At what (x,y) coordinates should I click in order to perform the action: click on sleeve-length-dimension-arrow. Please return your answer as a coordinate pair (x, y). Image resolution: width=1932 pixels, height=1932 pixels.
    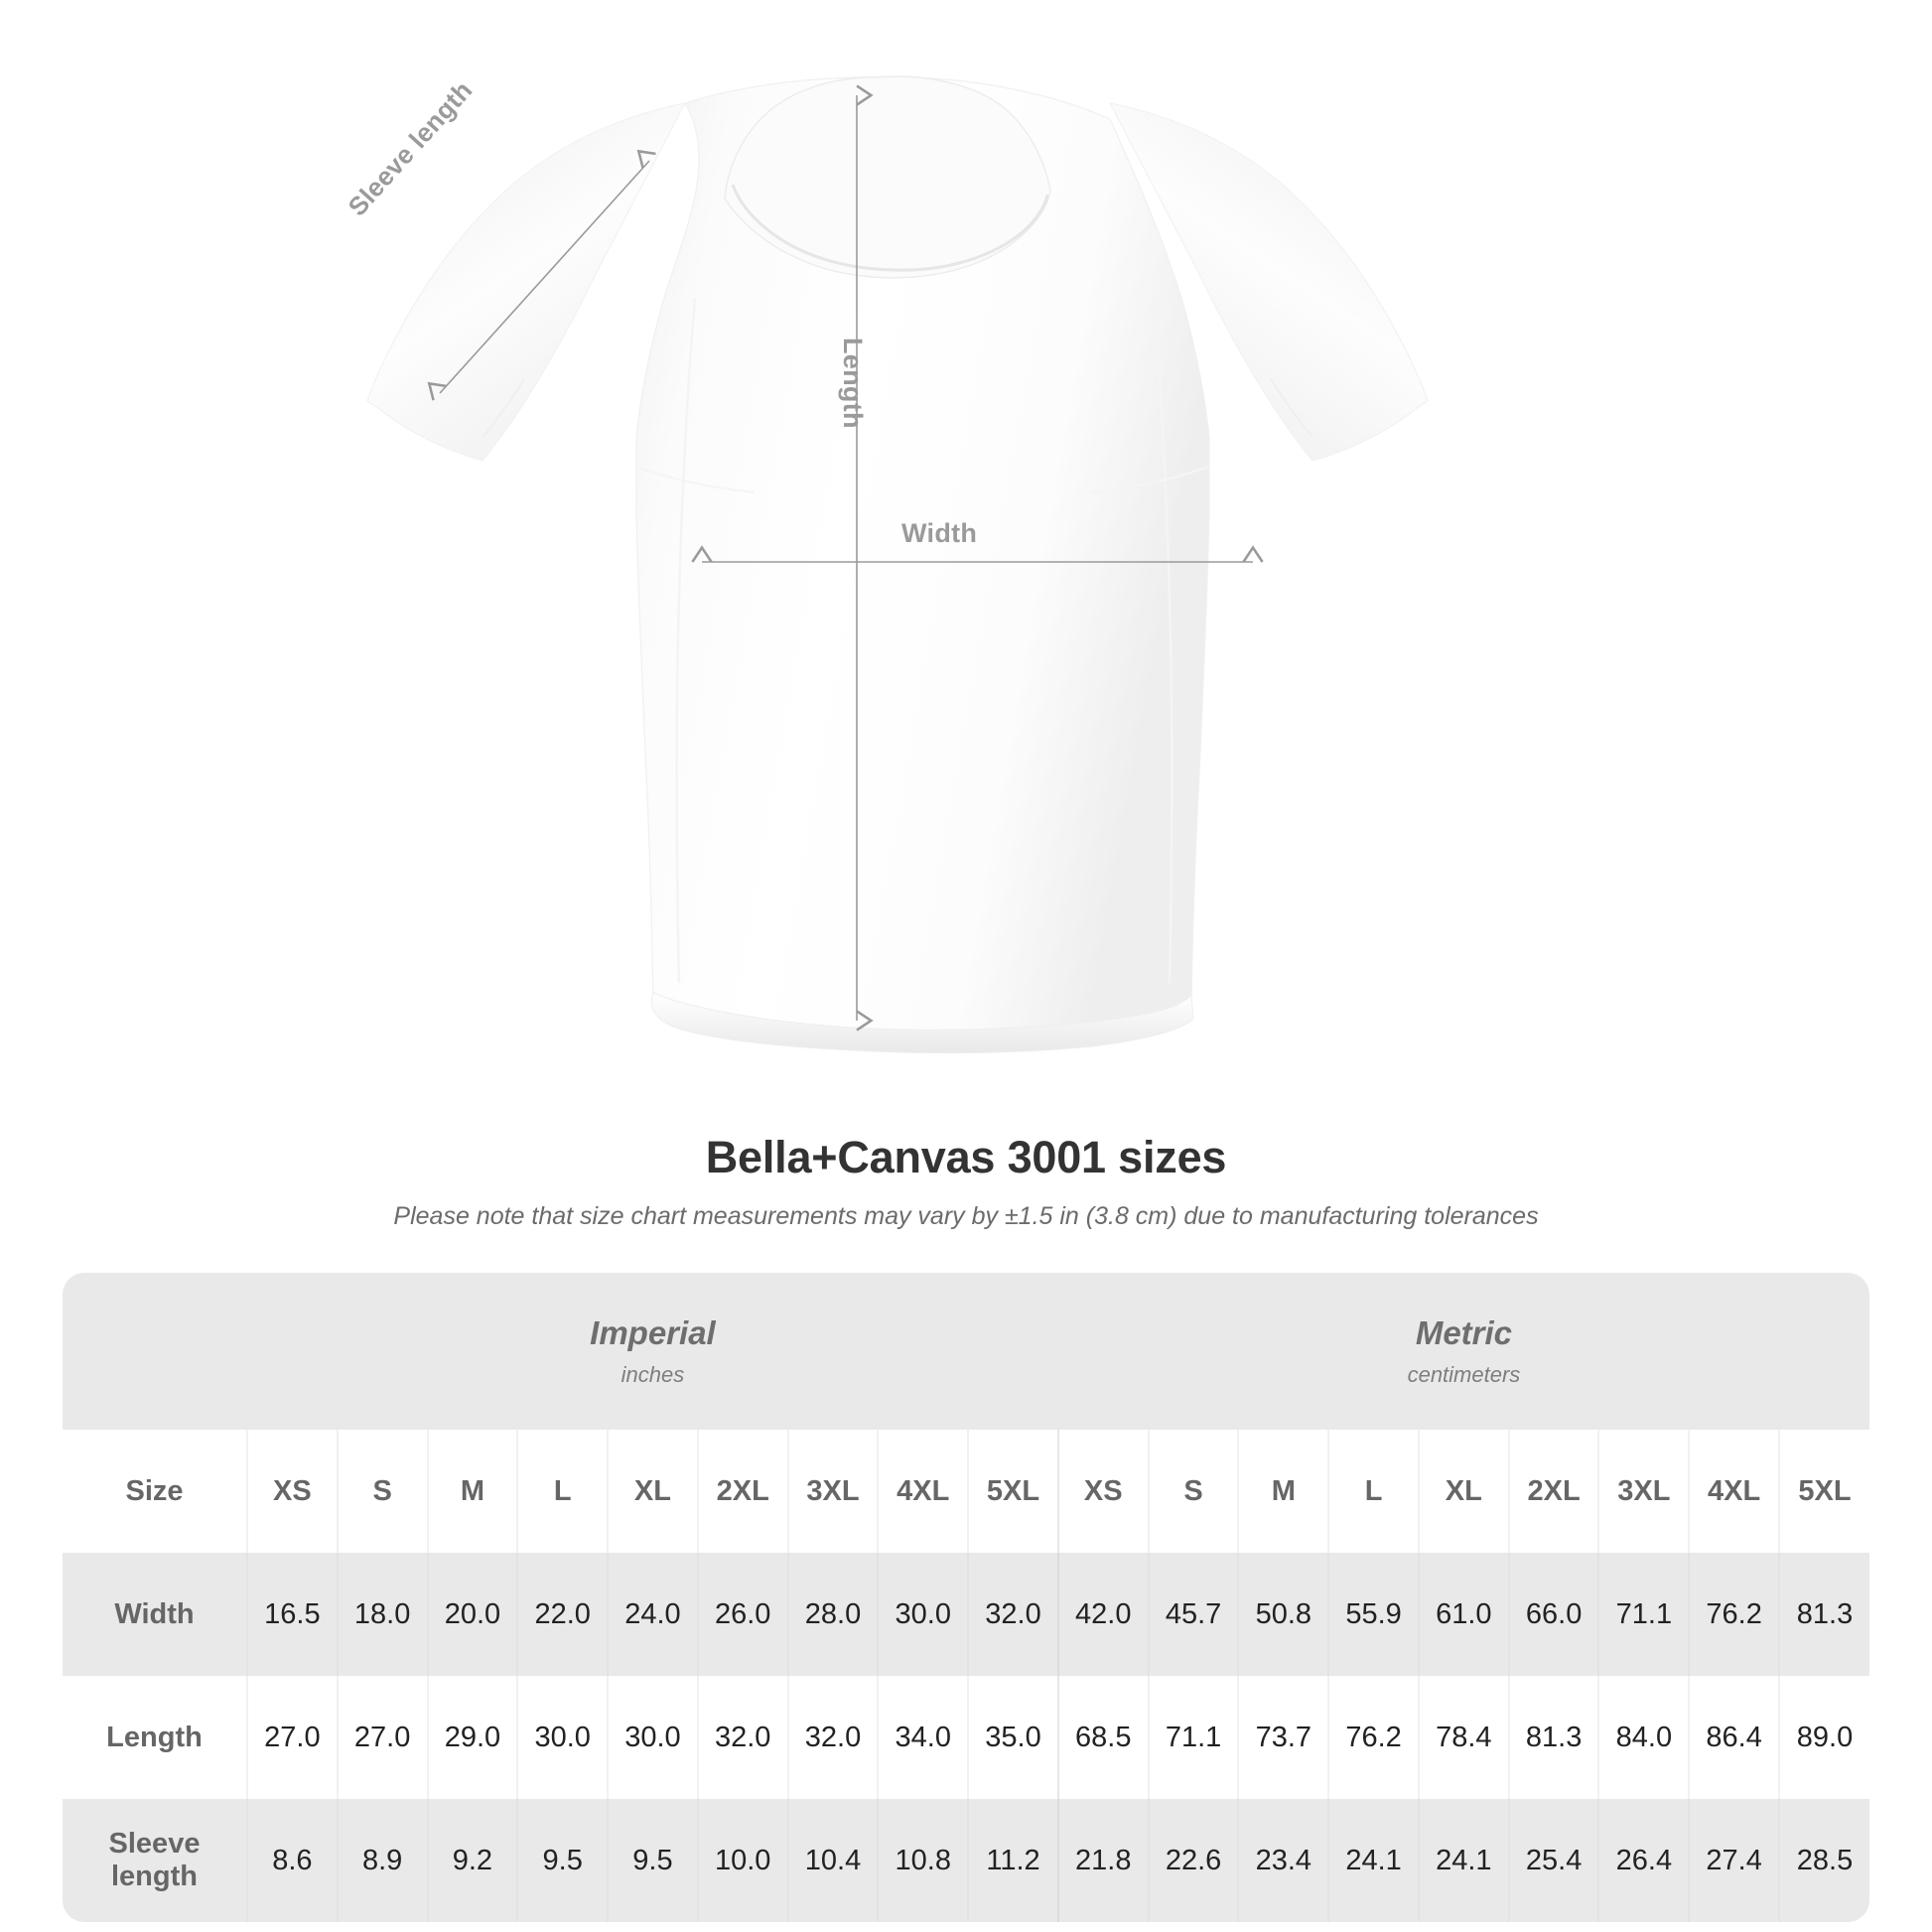
    Looking at the image, I should click on (541, 275).